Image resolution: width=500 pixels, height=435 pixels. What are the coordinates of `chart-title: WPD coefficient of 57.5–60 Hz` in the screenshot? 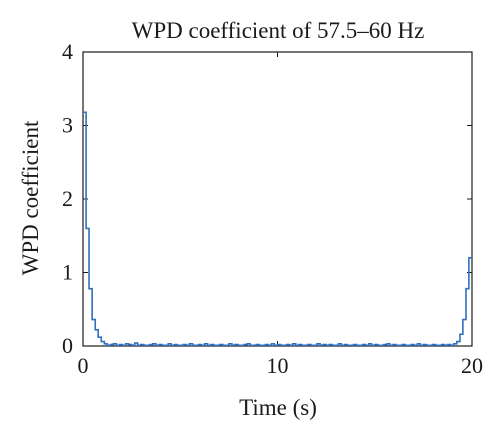 It's located at (278, 30).